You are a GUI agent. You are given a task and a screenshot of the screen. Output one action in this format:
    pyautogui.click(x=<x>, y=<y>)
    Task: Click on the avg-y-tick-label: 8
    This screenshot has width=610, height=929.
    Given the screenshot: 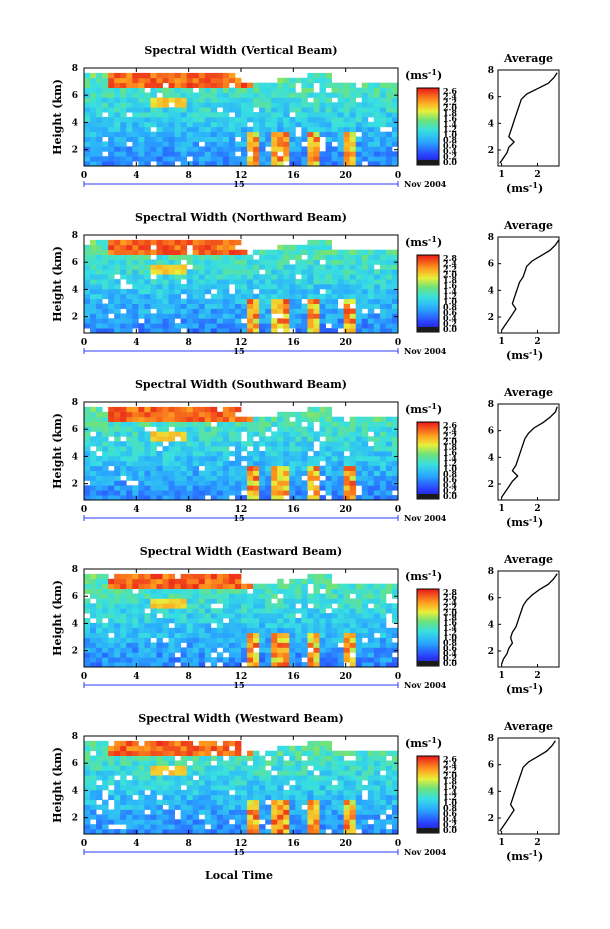 What is the action you would take?
    pyautogui.click(x=491, y=739)
    